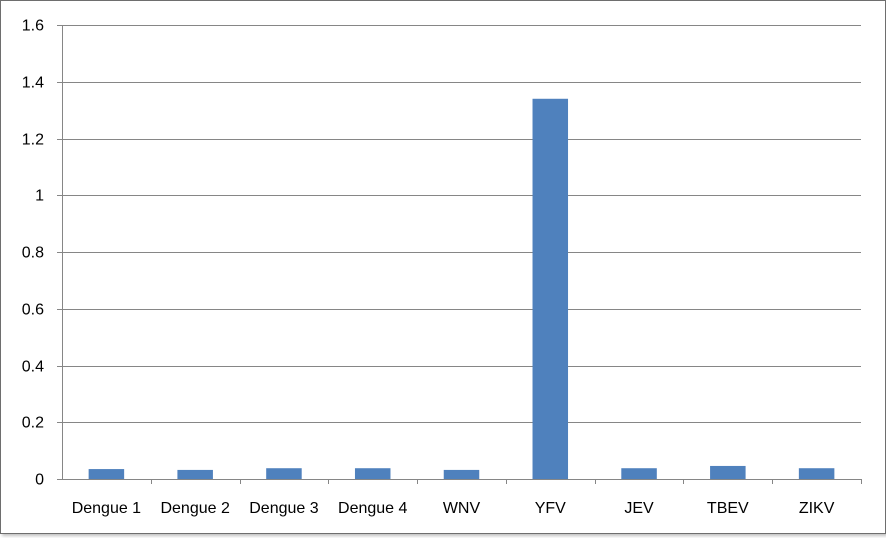 The width and height of the screenshot is (886, 538). Describe the element at coordinates (194, 508) in the screenshot. I see `x-tick-label: Dengue 2` at that location.